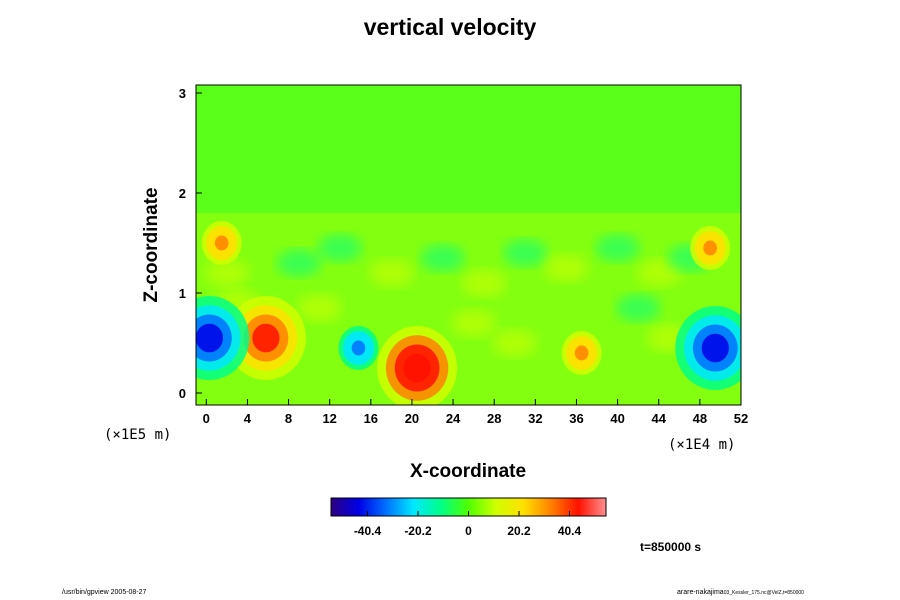 Image resolution: width=900 pixels, height=600 pixels. I want to click on chart-title: vertical velocity, so click(450, 27).